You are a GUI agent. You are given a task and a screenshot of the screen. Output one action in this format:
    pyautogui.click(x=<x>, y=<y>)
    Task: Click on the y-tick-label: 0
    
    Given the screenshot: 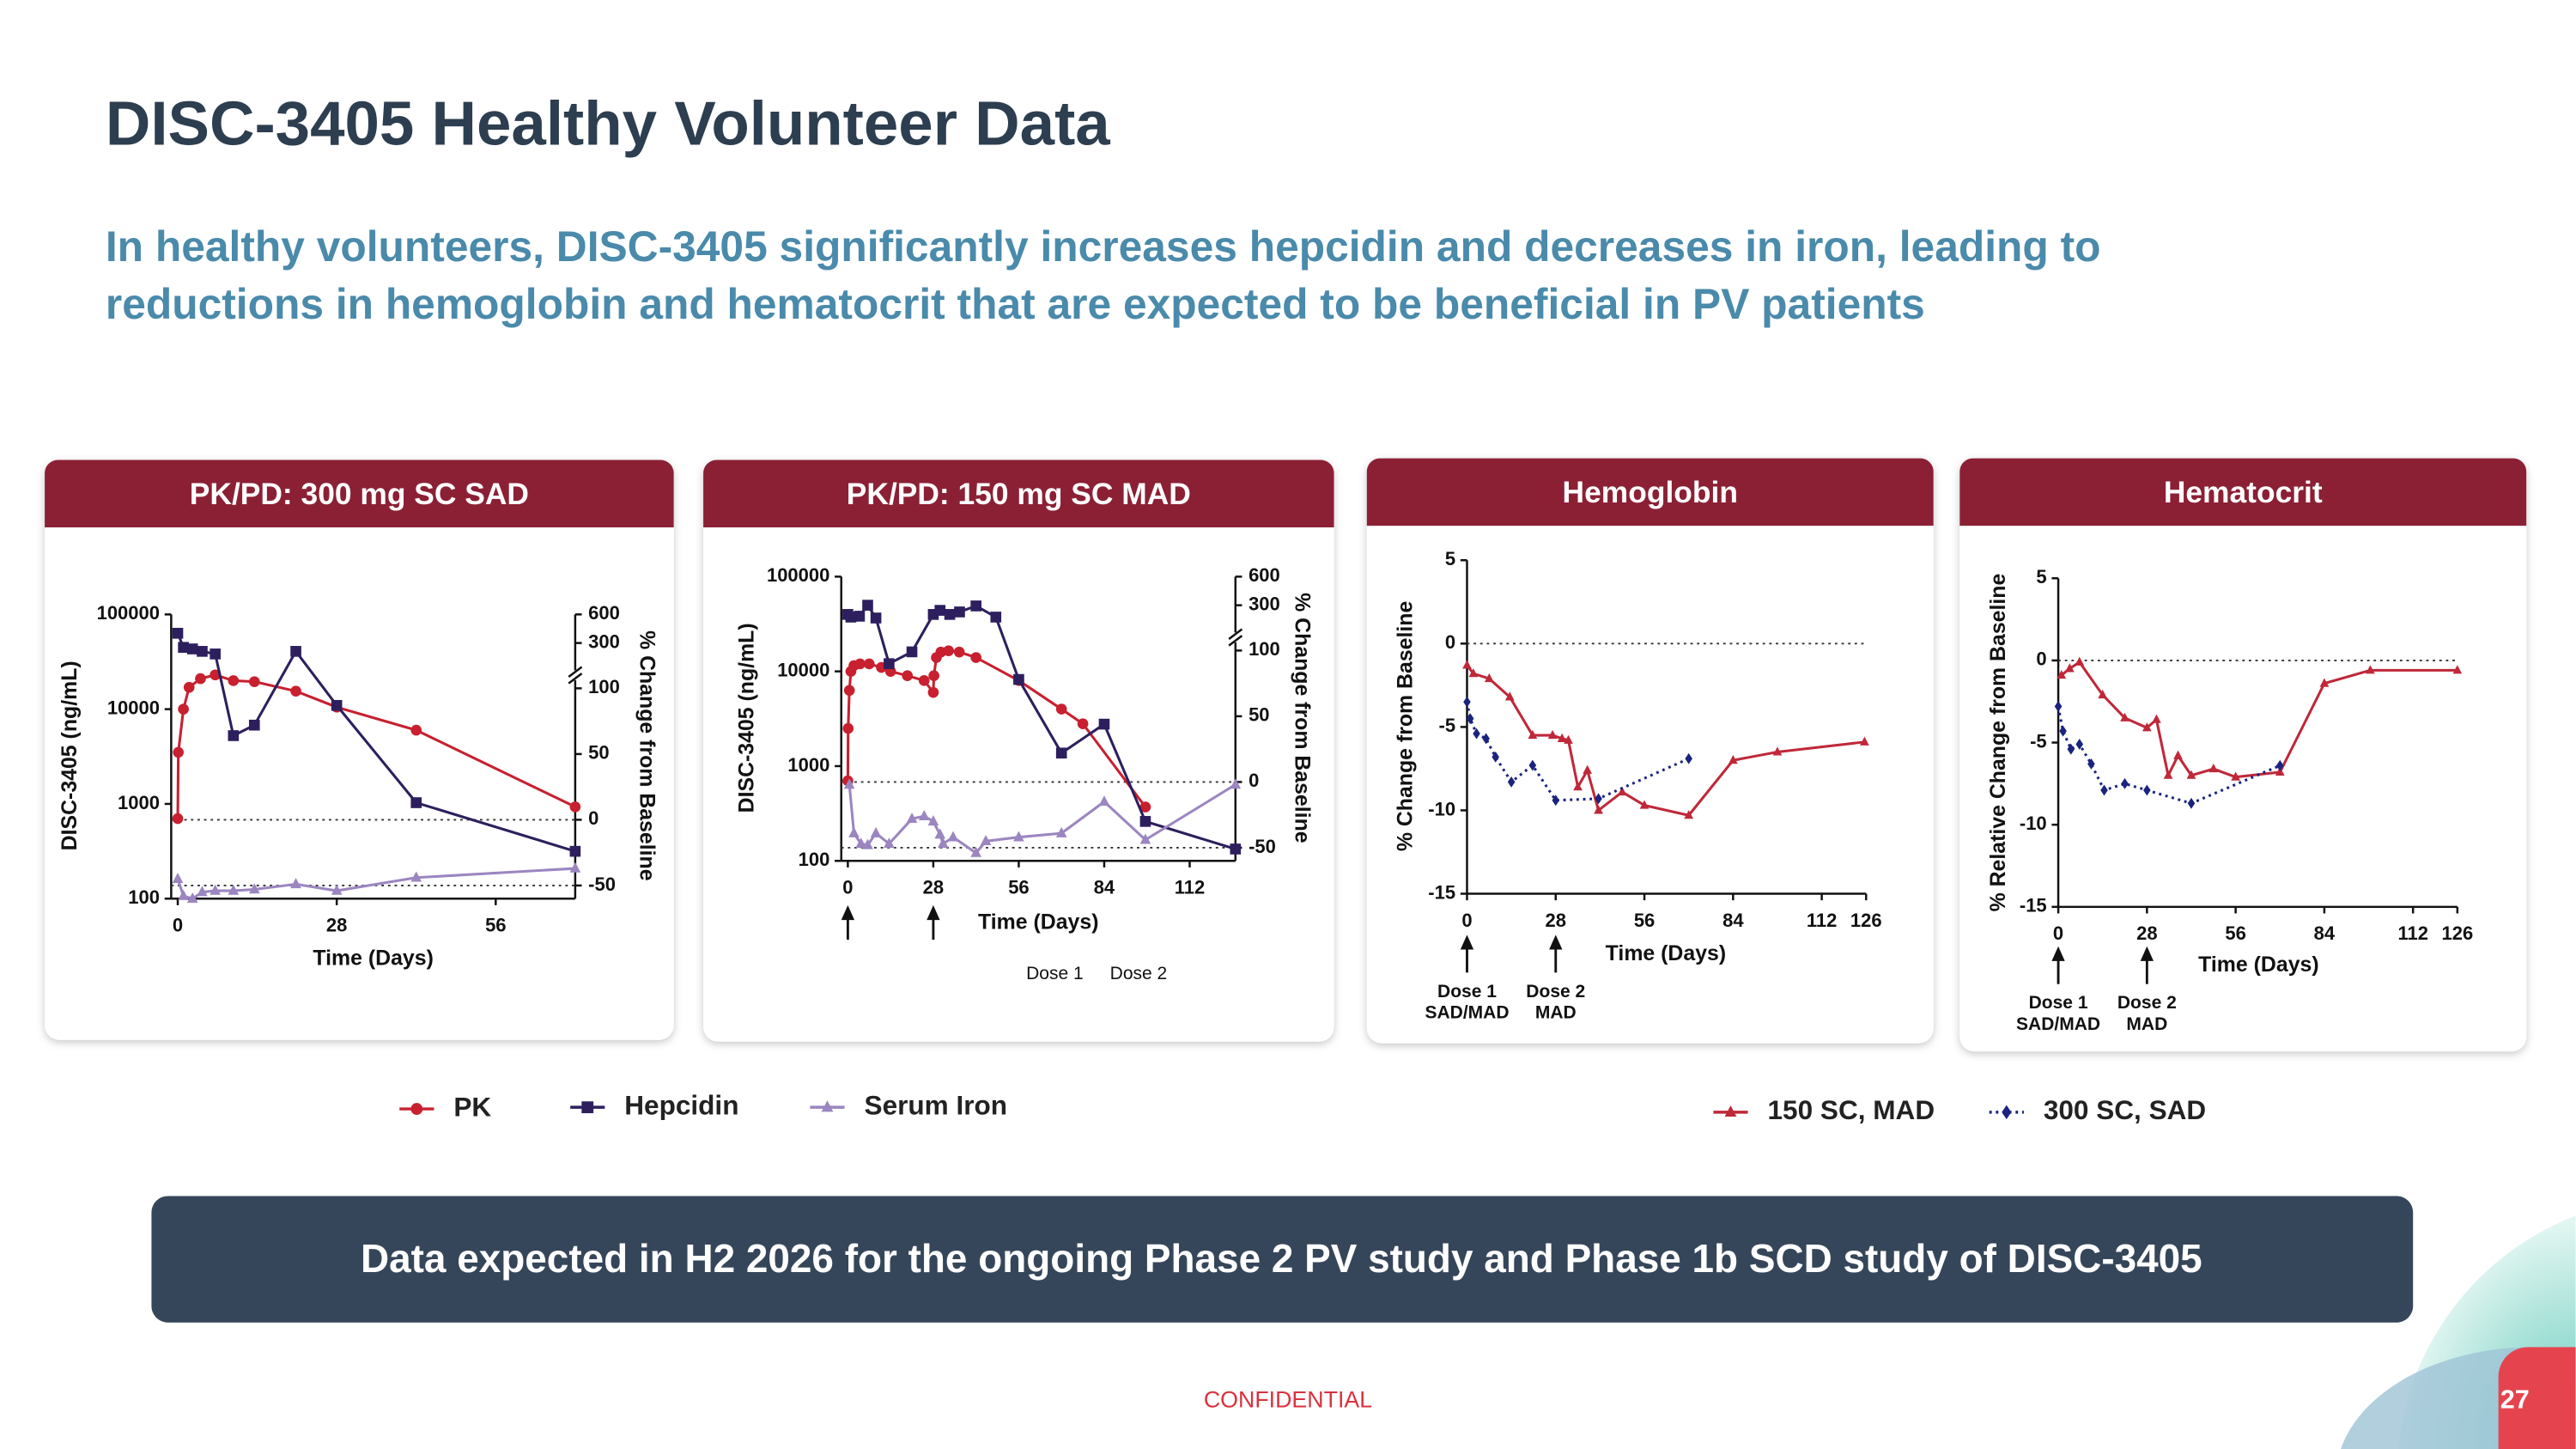 What is the action you would take?
    pyautogui.click(x=2041, y=659)
    